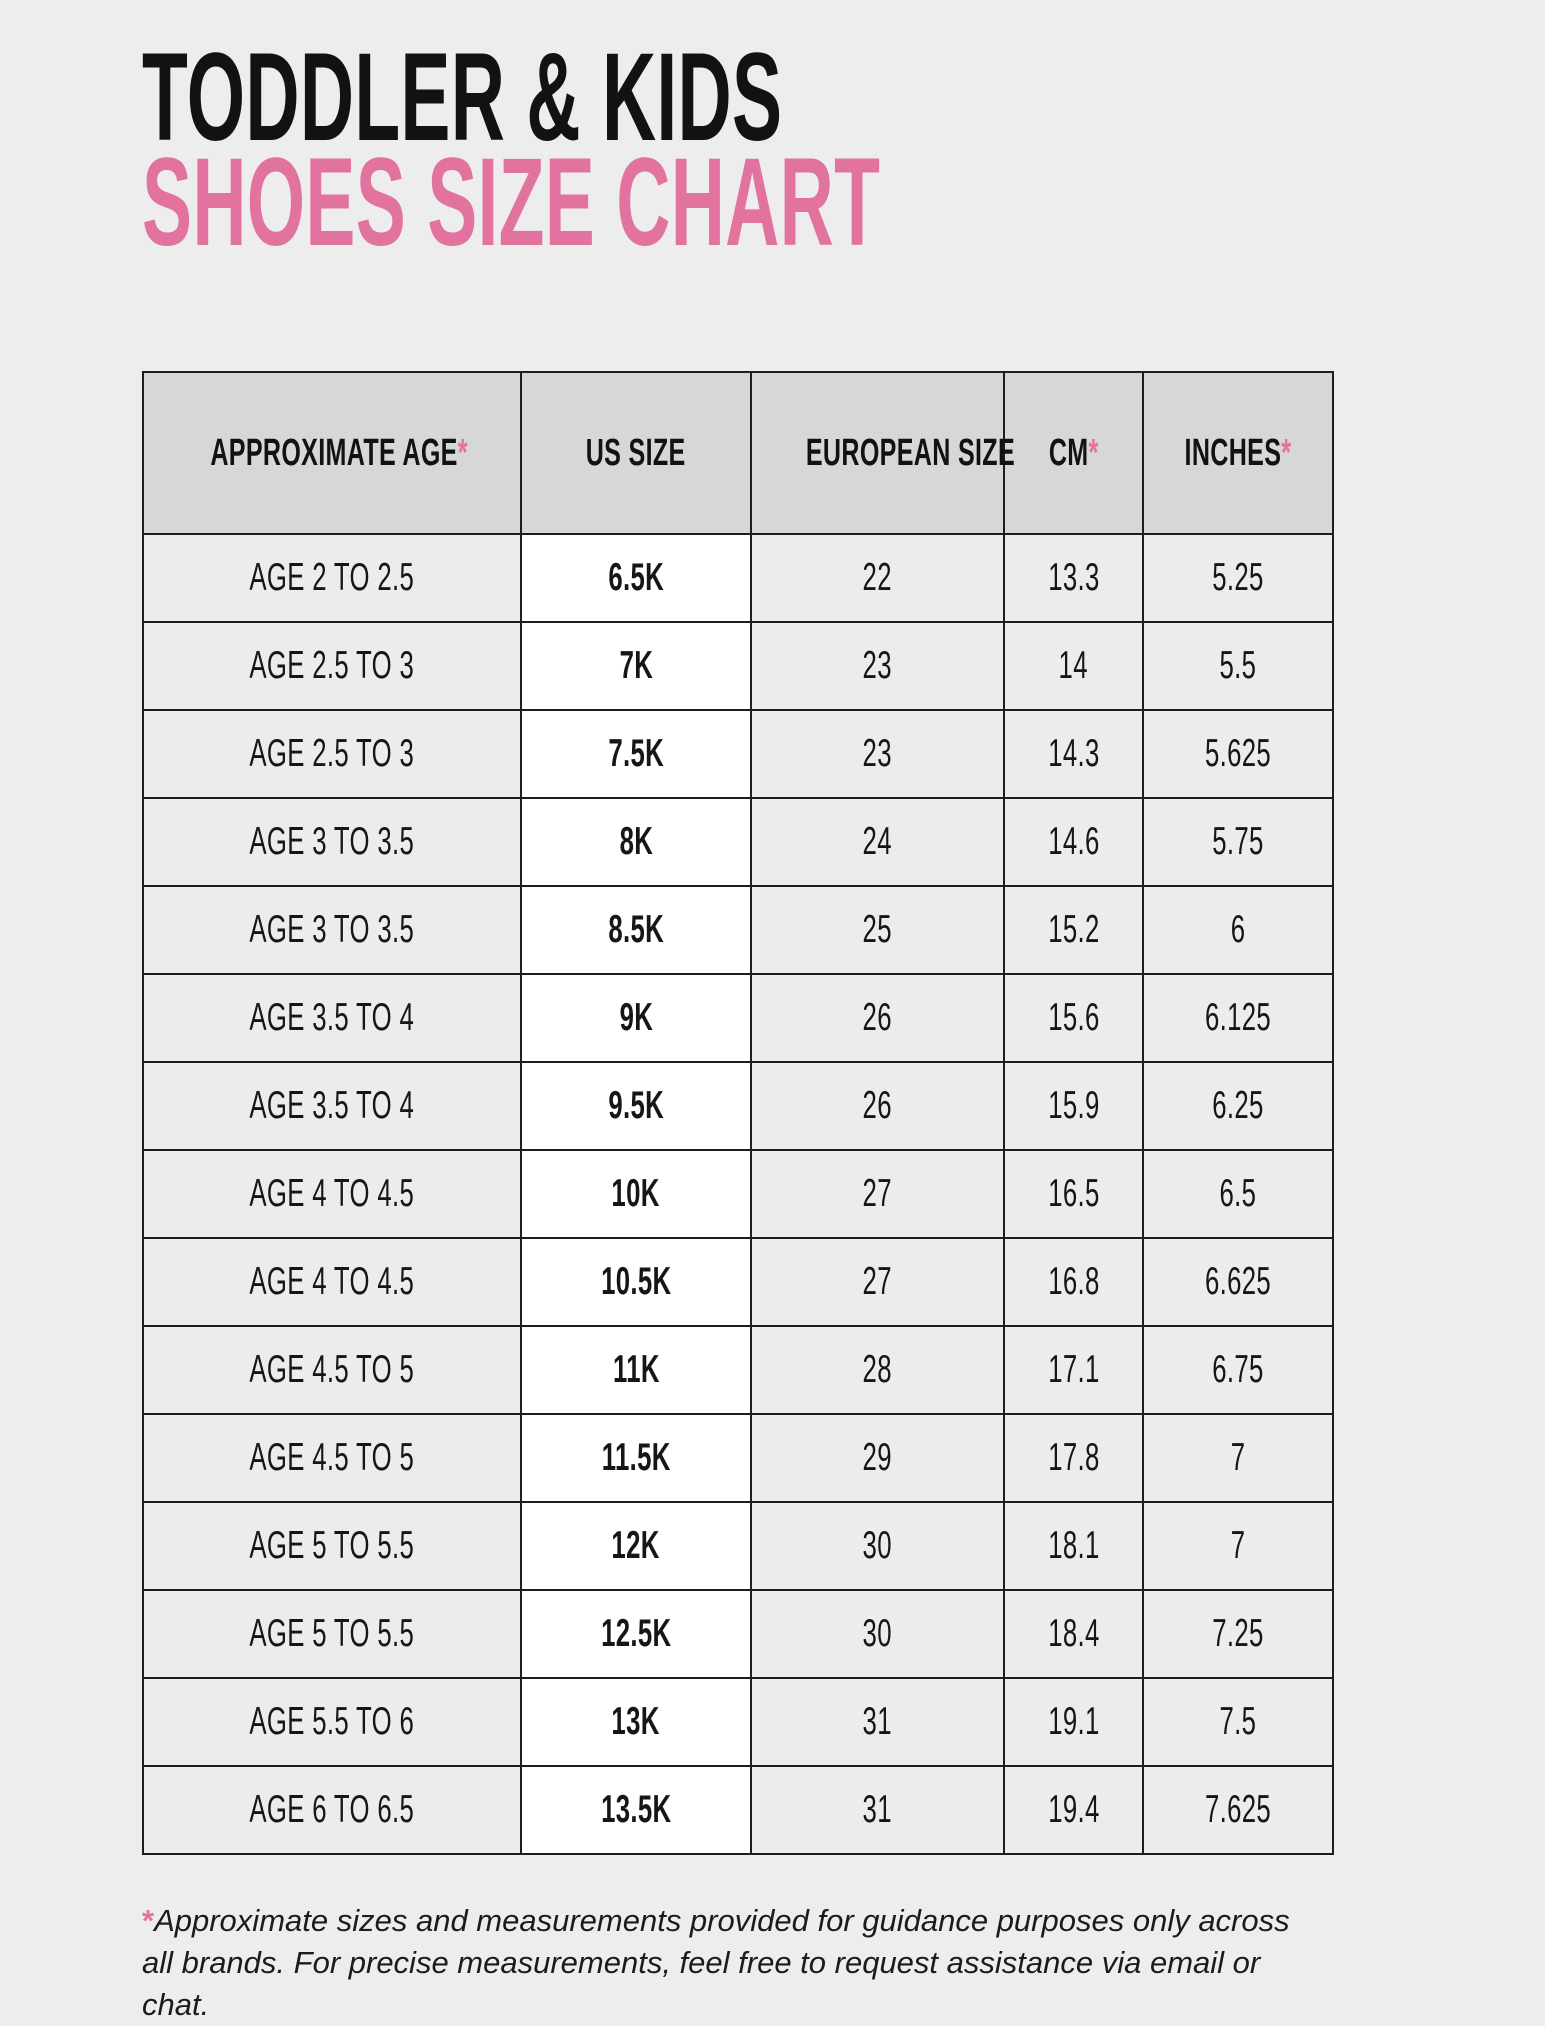 Image resolution: width=1545 pixels, height=2026 pixels. I want to click on cell-us-size: 10K, so click(636, 1194).